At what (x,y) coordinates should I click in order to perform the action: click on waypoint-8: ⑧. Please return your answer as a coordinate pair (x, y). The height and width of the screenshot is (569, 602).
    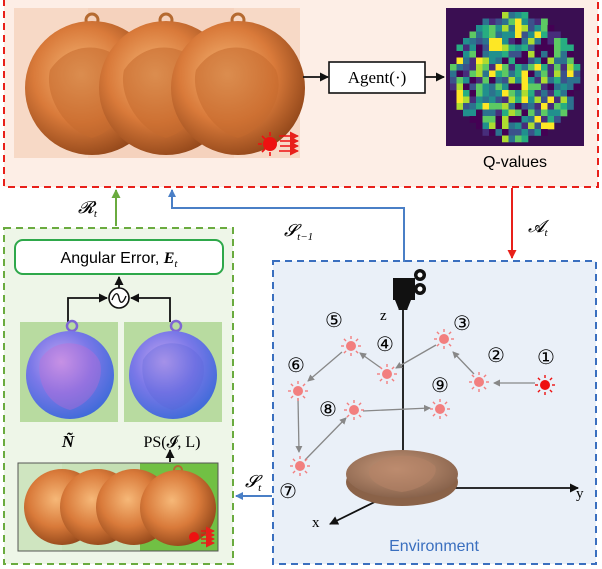
    Looking at the image, I should click on (328, 410).